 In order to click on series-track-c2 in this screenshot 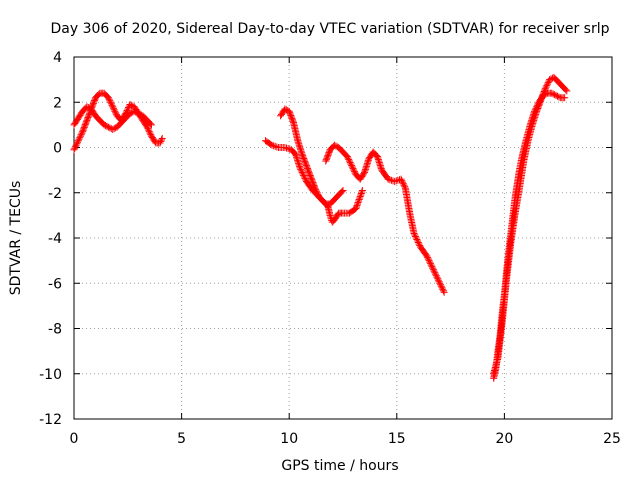, I will do `click(530, 225)`.